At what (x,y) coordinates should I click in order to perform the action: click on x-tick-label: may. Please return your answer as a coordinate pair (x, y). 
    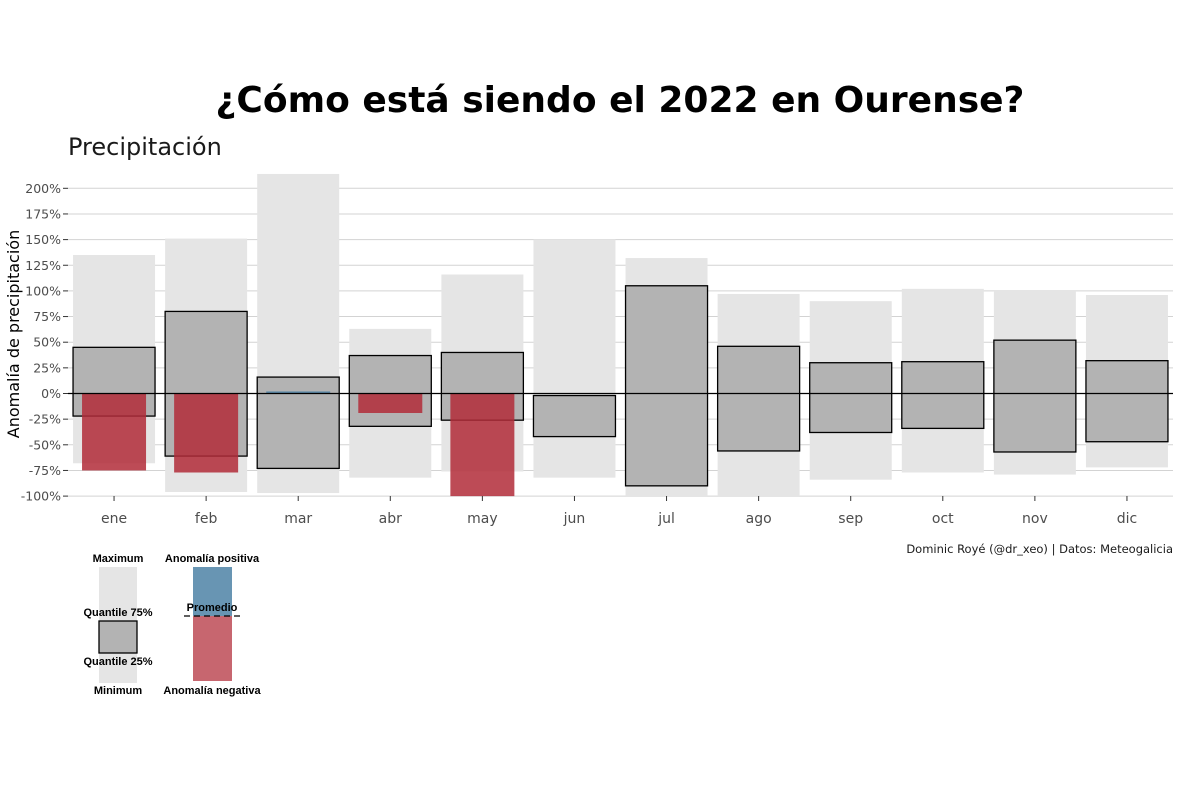
    Looking at the image, I should click on (482, 519).